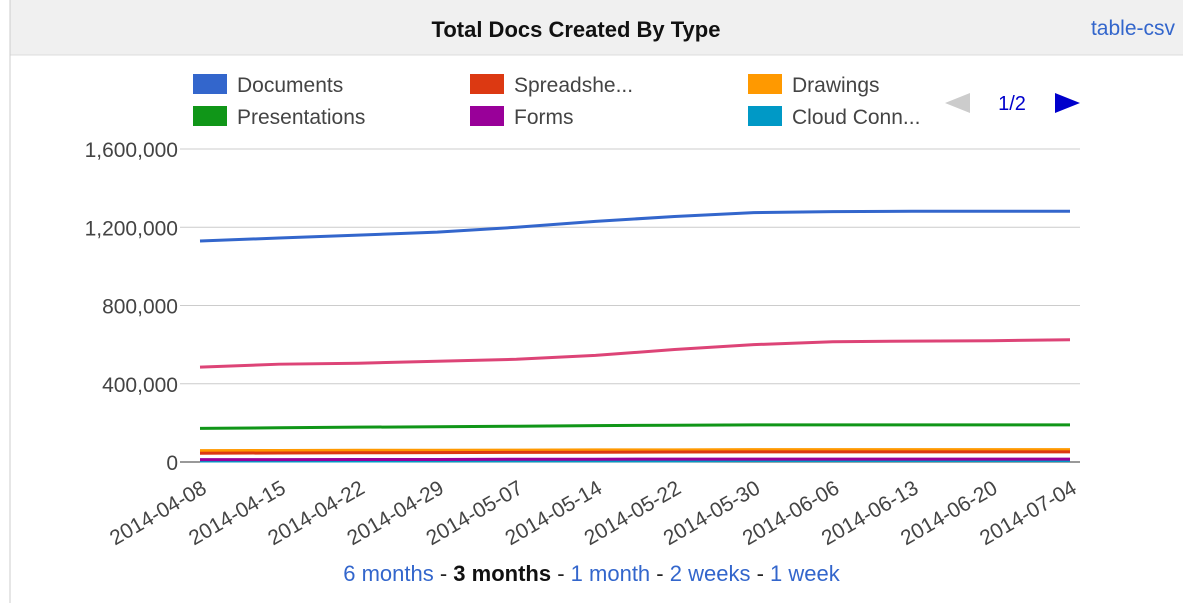 The image size is (1183, 603). Describe the element at coordinates (1012, 104) in the screenshot. I see `pager-label: 1/2` at that location.